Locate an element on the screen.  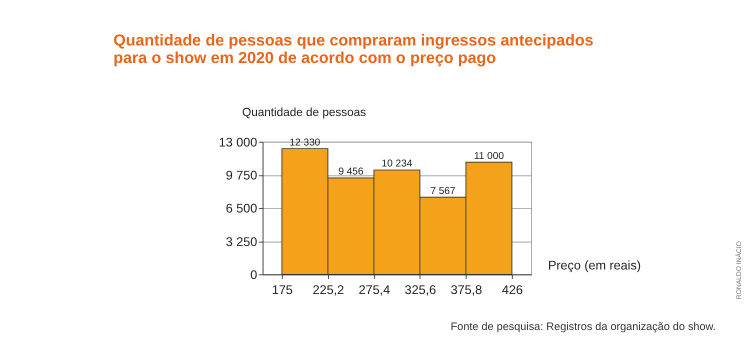
x-tick-label: 426 is located at coordinates (512, 290).